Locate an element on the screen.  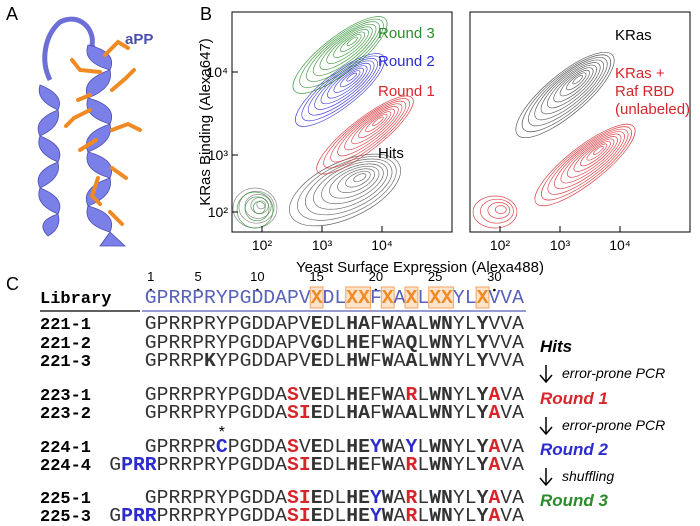
x-tick-label: 10³ is located at coordinates (560, 245).